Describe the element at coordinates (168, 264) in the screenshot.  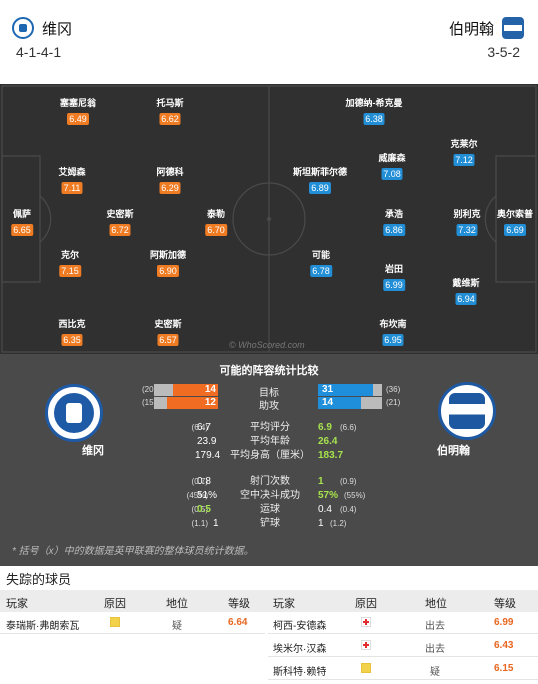
I see `home-player: 阿斯加德 6.90` at that location.